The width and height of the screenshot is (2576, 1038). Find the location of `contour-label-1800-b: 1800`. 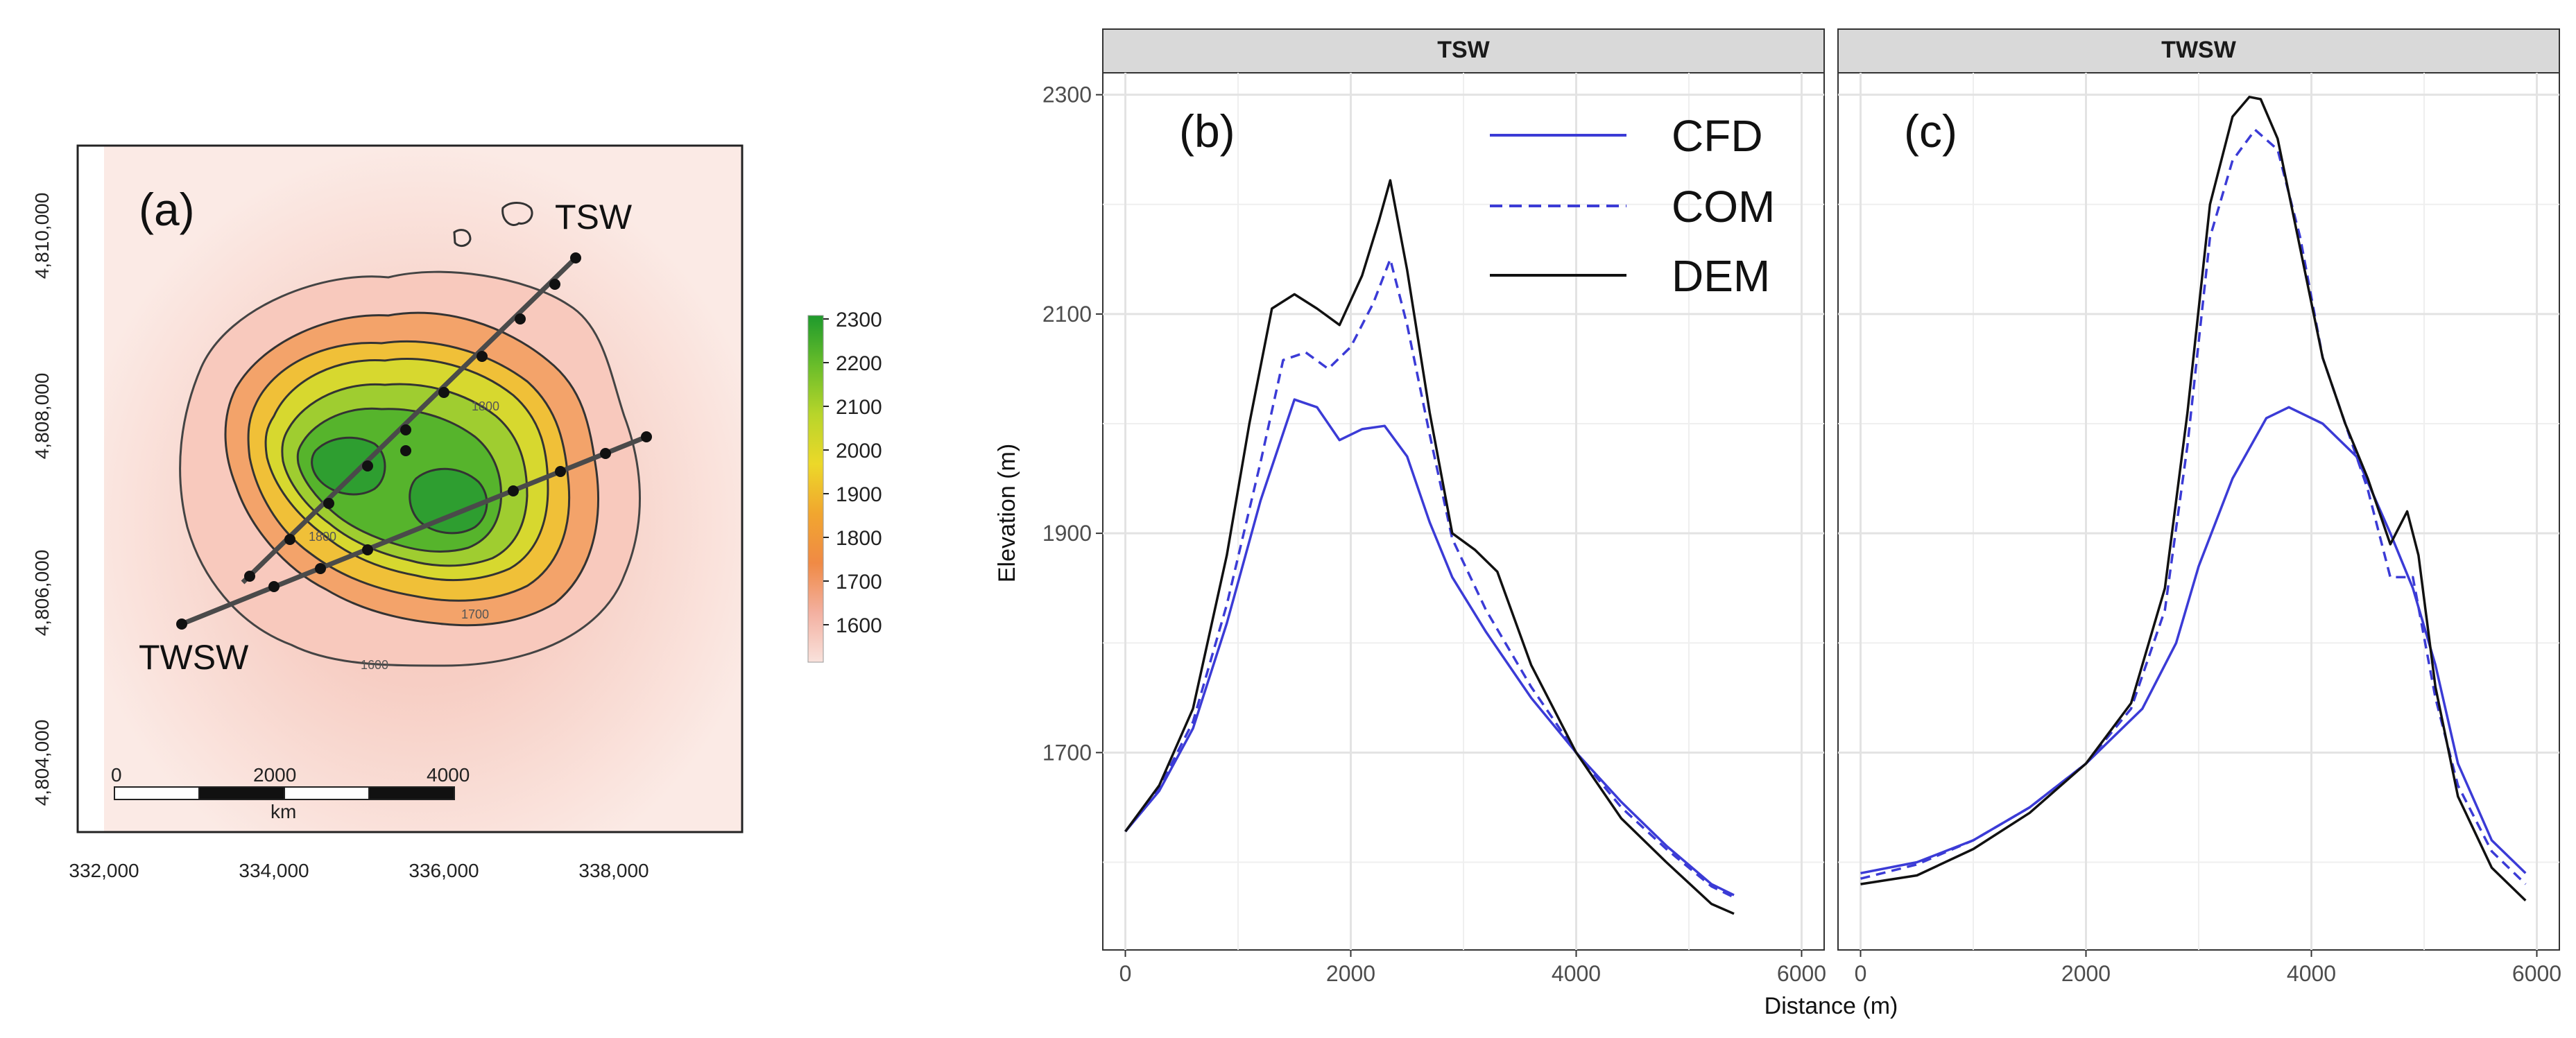

contour-label-1800-b: 1800 is located at coordinates (485, 406).